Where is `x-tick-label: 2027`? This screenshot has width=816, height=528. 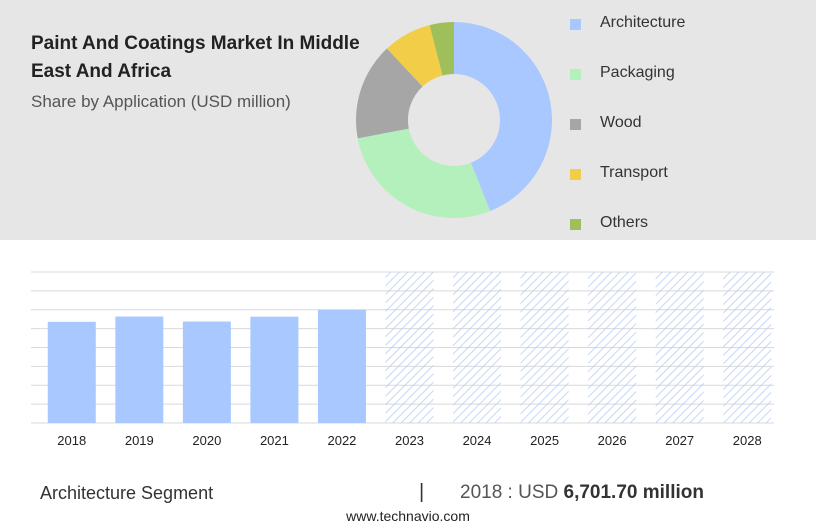
x-tick-label: 2027 is located at coordinates (679, 440).